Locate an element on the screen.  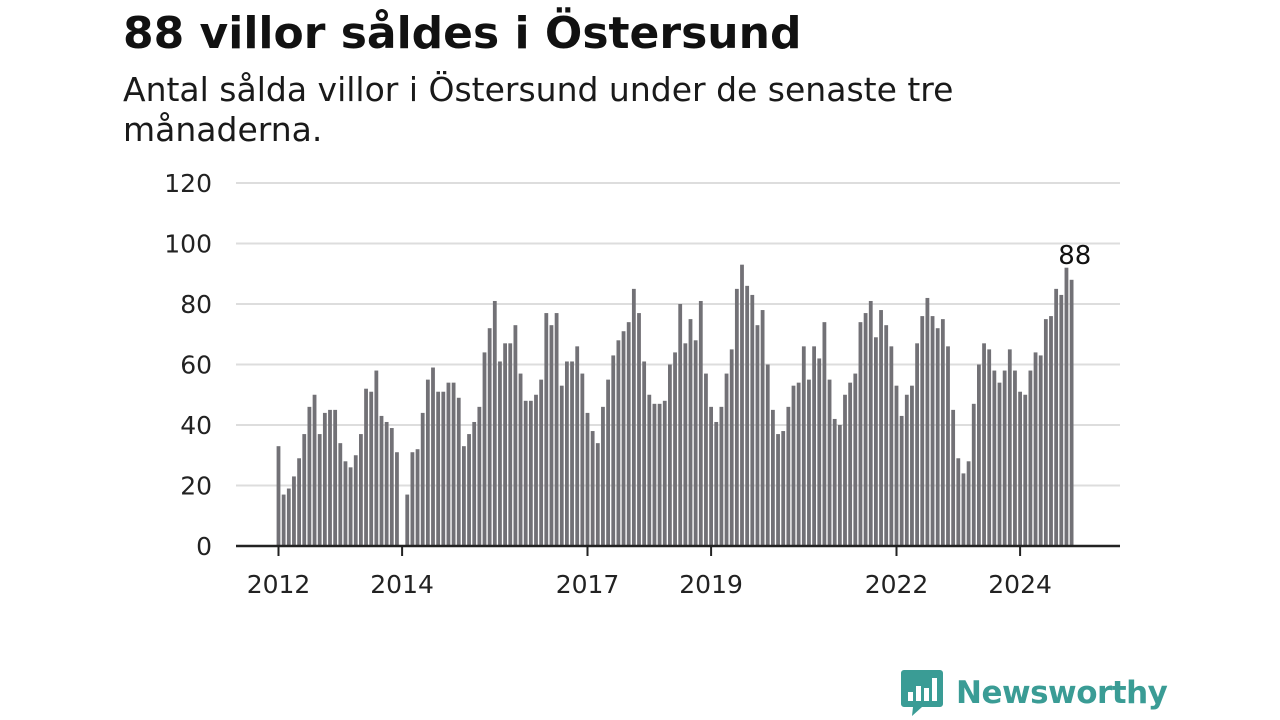
x-tick-label: 2012 is located at coordinates (279, 584).